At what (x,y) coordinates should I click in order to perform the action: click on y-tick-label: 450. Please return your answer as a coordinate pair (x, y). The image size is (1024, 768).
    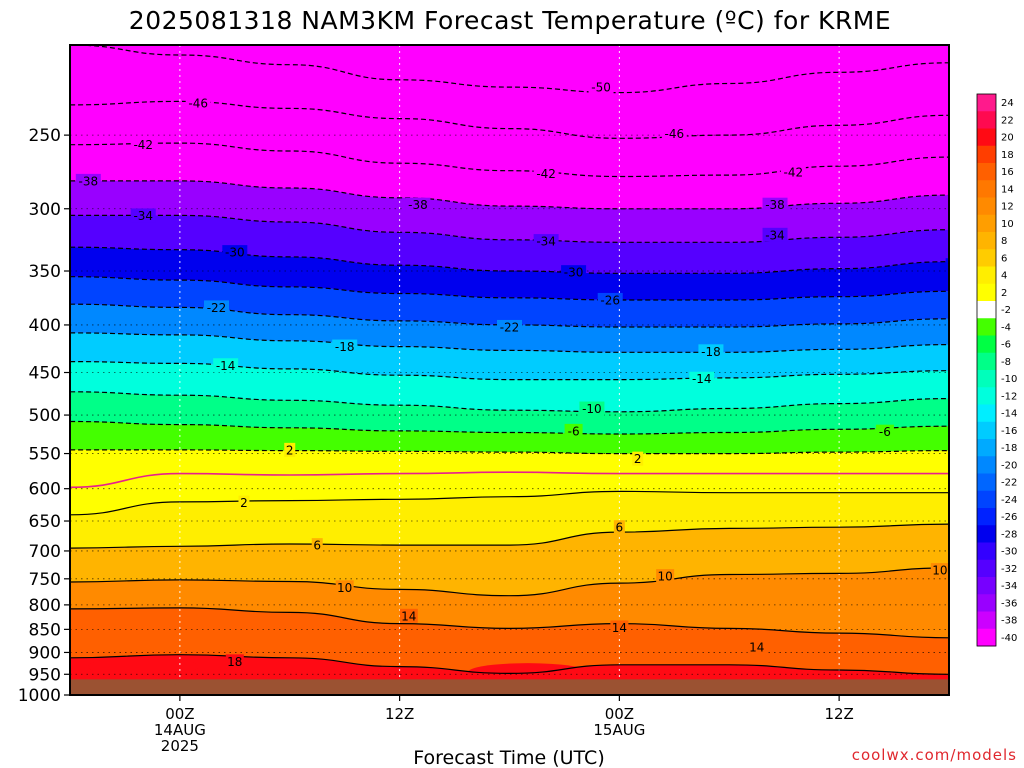
    Looking at the image, I should click on (45, 374).